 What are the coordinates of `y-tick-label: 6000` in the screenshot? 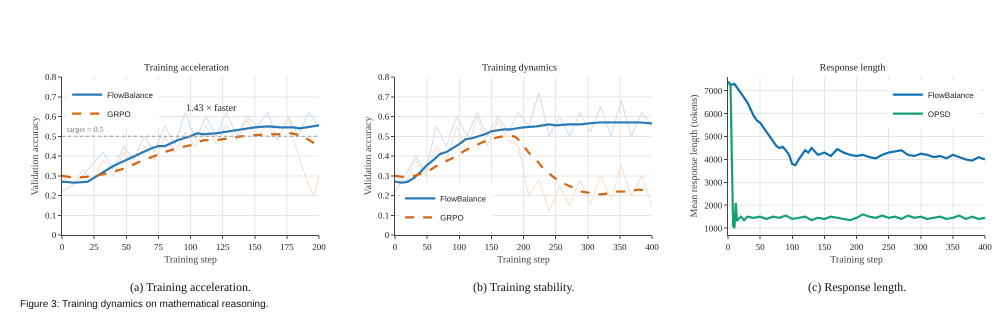 It's located at (713, 113).